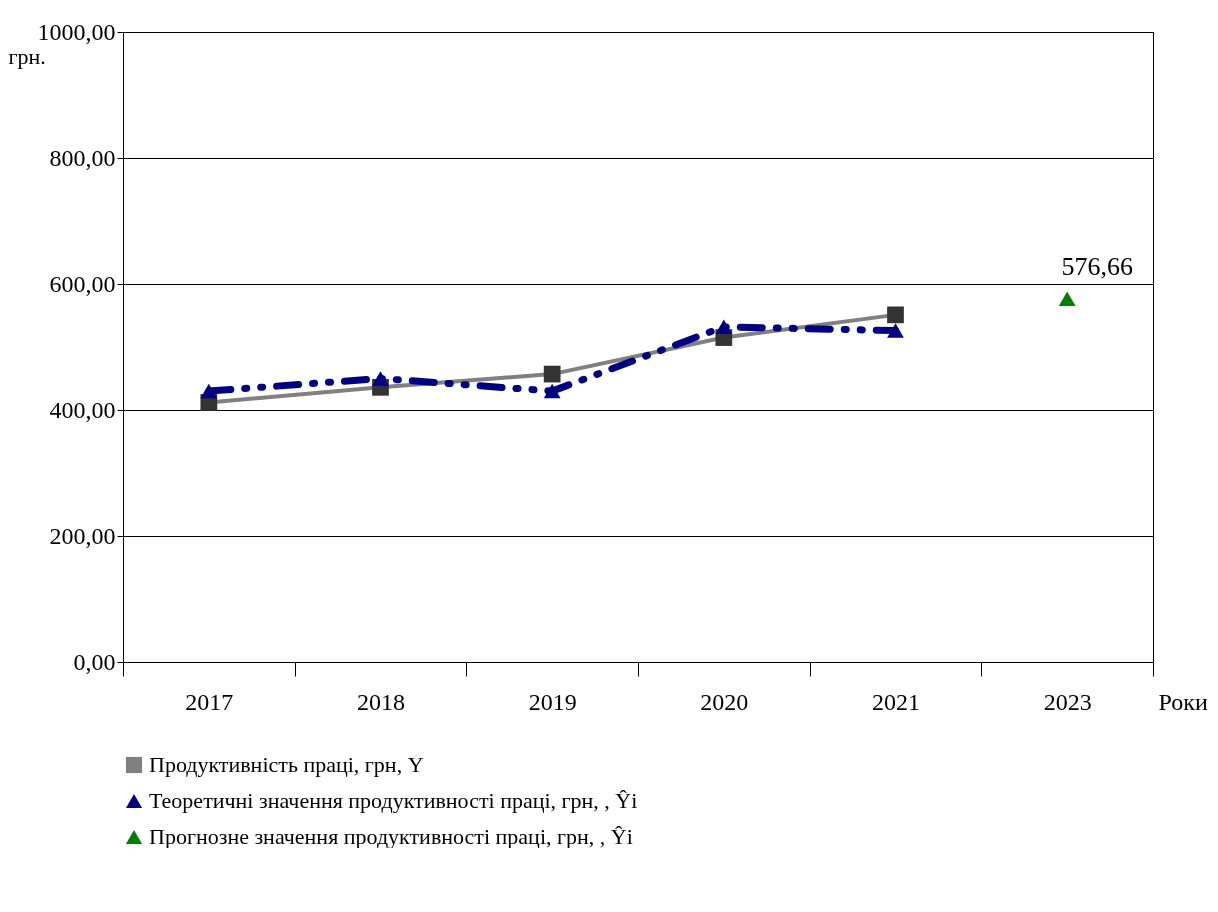 The width and height of the screenshot is (1218, 912). What do you see at coordinates (76, 31) in the screenshot?
I see `y-tick-label: 1000,00` at bounding box center [76, 31].